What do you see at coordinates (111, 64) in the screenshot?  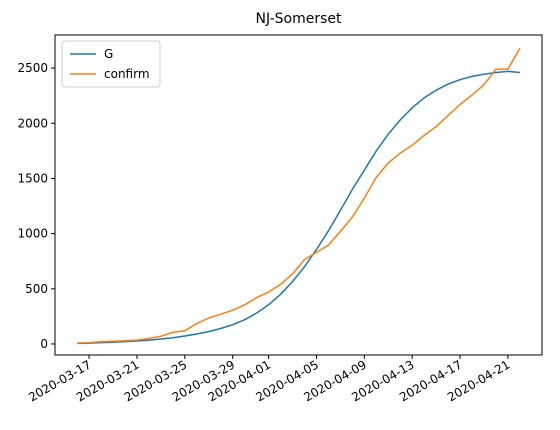 I see `legend-box` at bounding box center [111, 64].